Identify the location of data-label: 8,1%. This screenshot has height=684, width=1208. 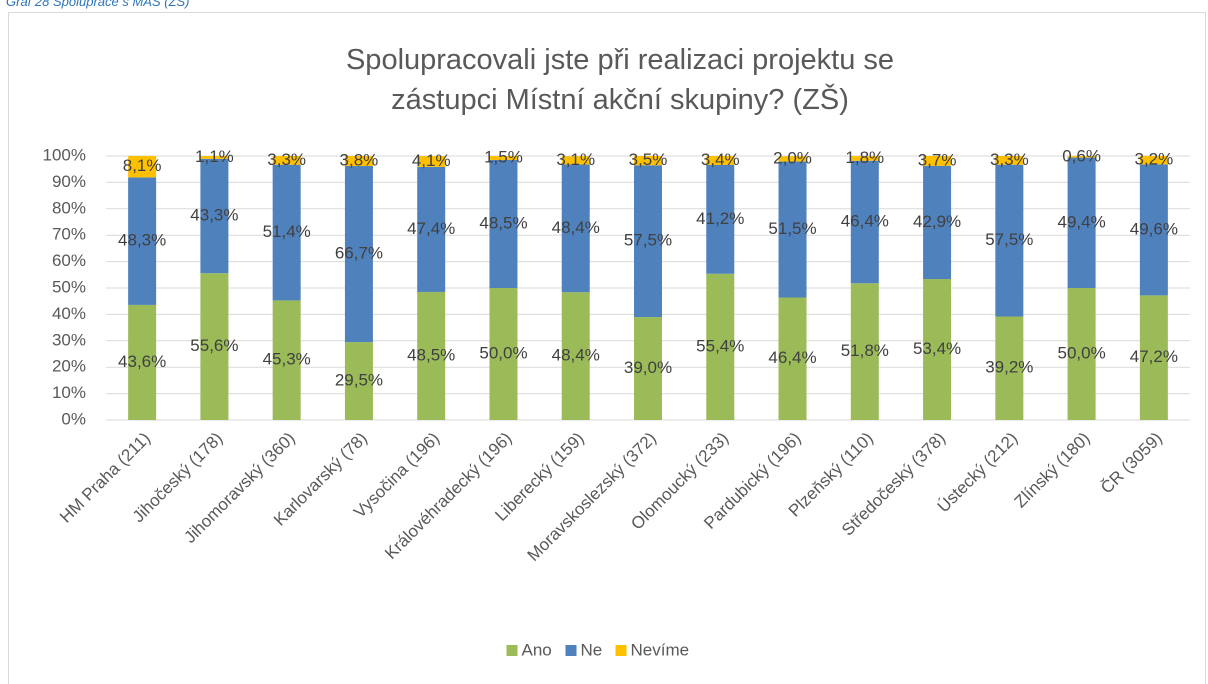
(142, 165).